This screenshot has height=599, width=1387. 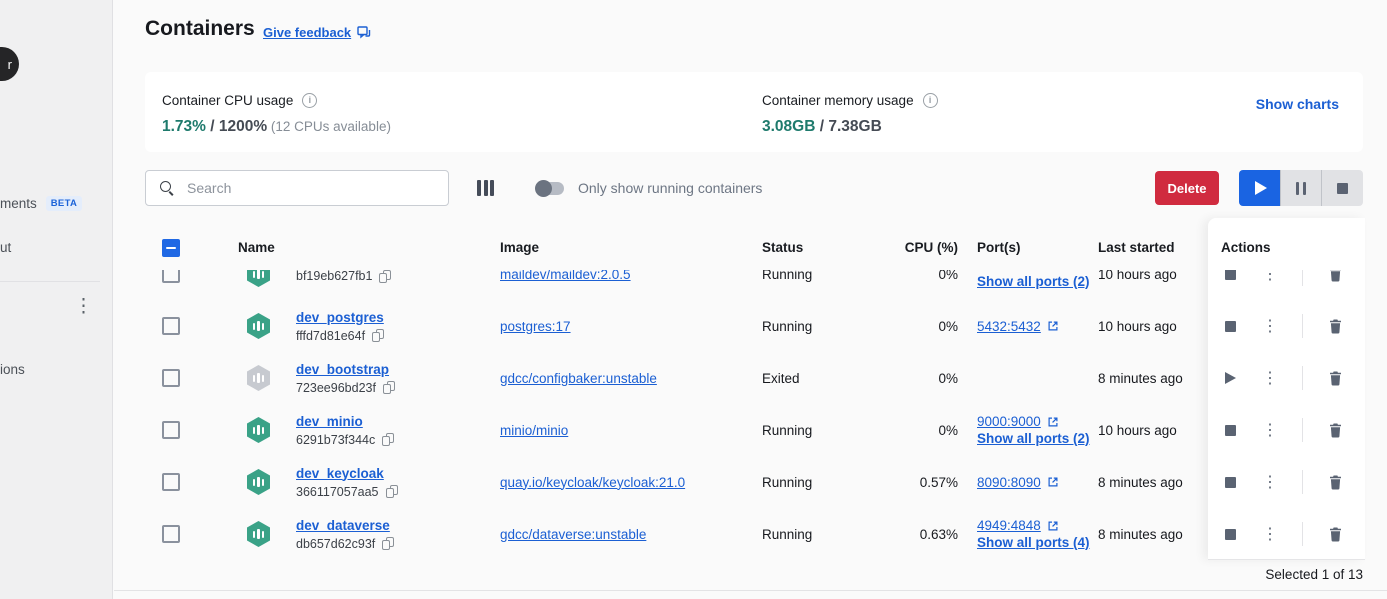 I want to click on container-name-link: dev_postgres, so click(x=340, y=317).